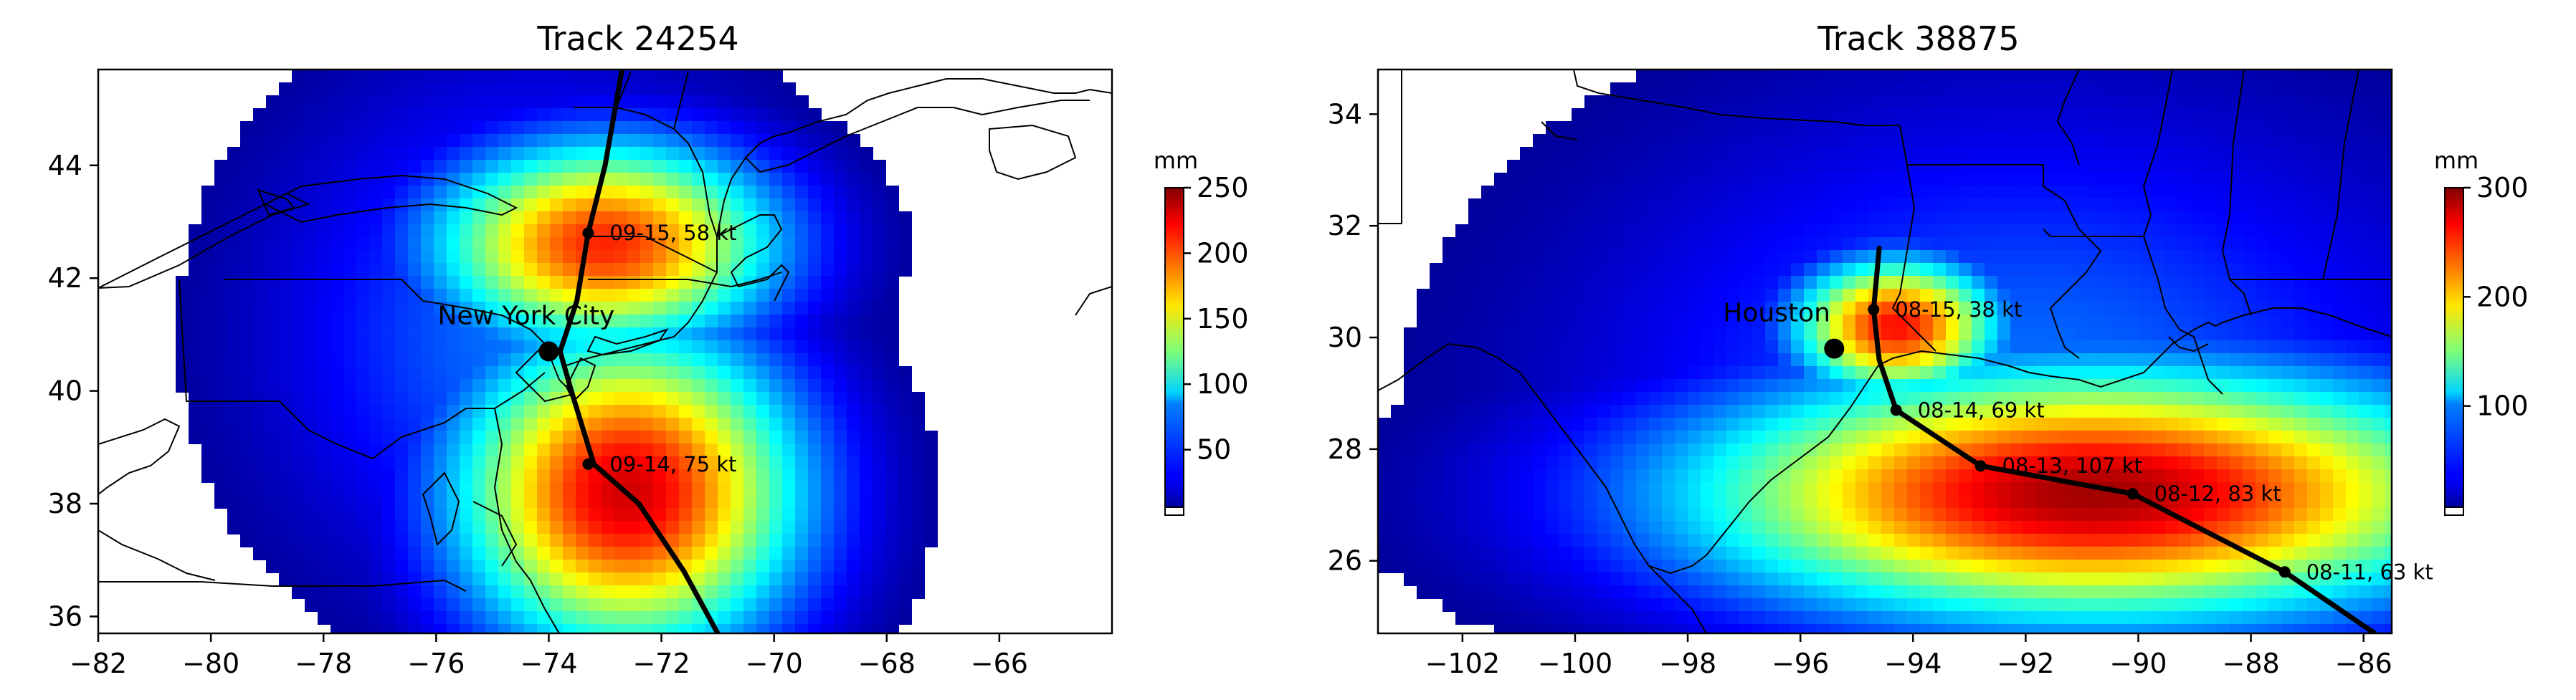 This screenshot has width=2576, height=700. Describe the element at coordinates (548, 663) in the screenshot. I see `x-tick-label: −74` at that location.